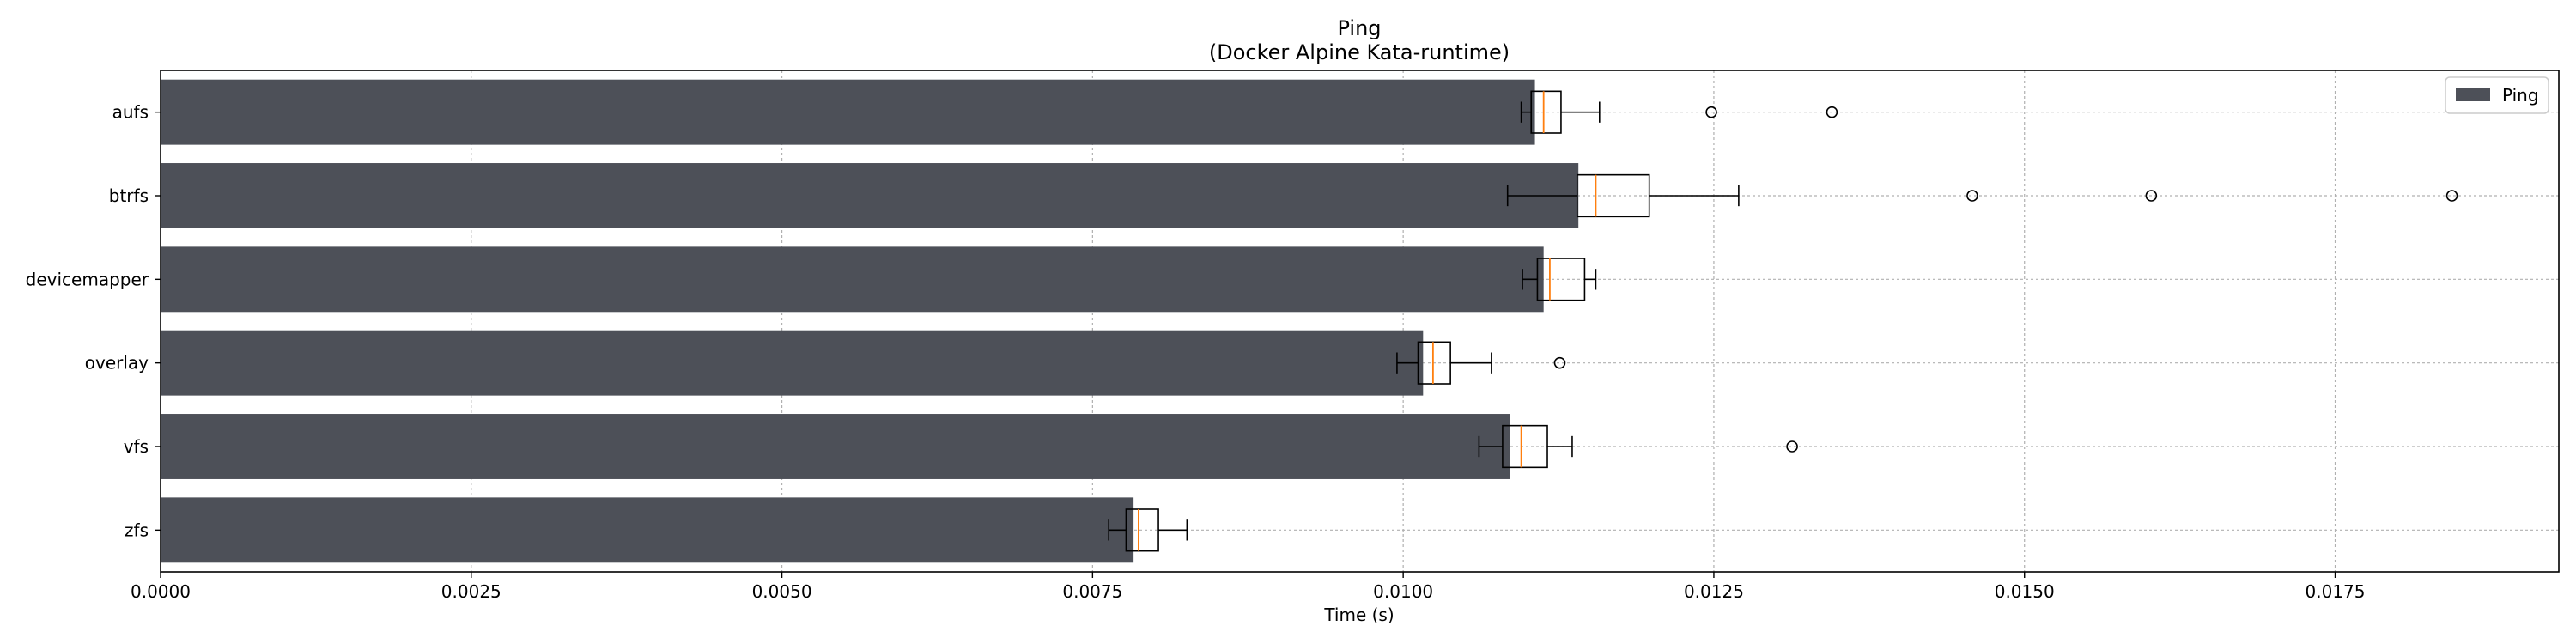 This screenshot has width=2576, height=644. Describe the element at coordinates (1638, 446) in the screenshot. I see `boxplot-vfs` at that location.